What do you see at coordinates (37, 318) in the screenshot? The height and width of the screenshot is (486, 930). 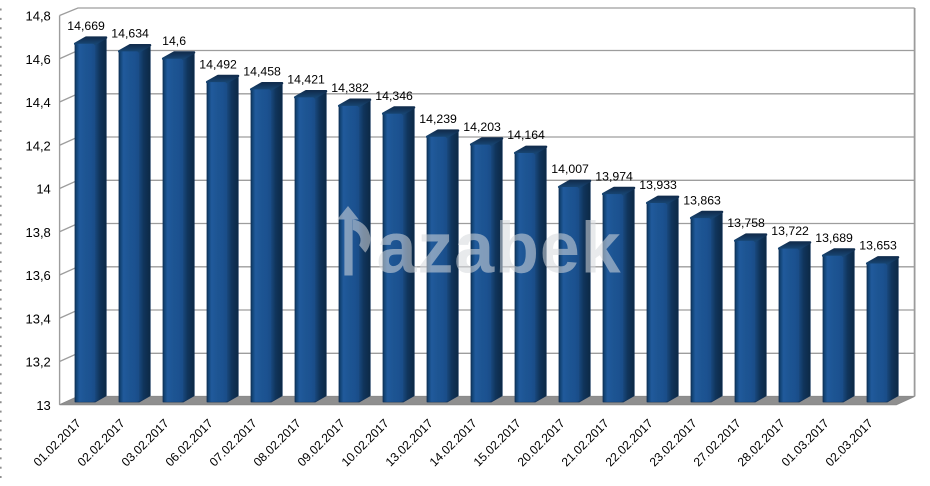 I see `svg-text: 13,4` at bounding box center [37, 318].